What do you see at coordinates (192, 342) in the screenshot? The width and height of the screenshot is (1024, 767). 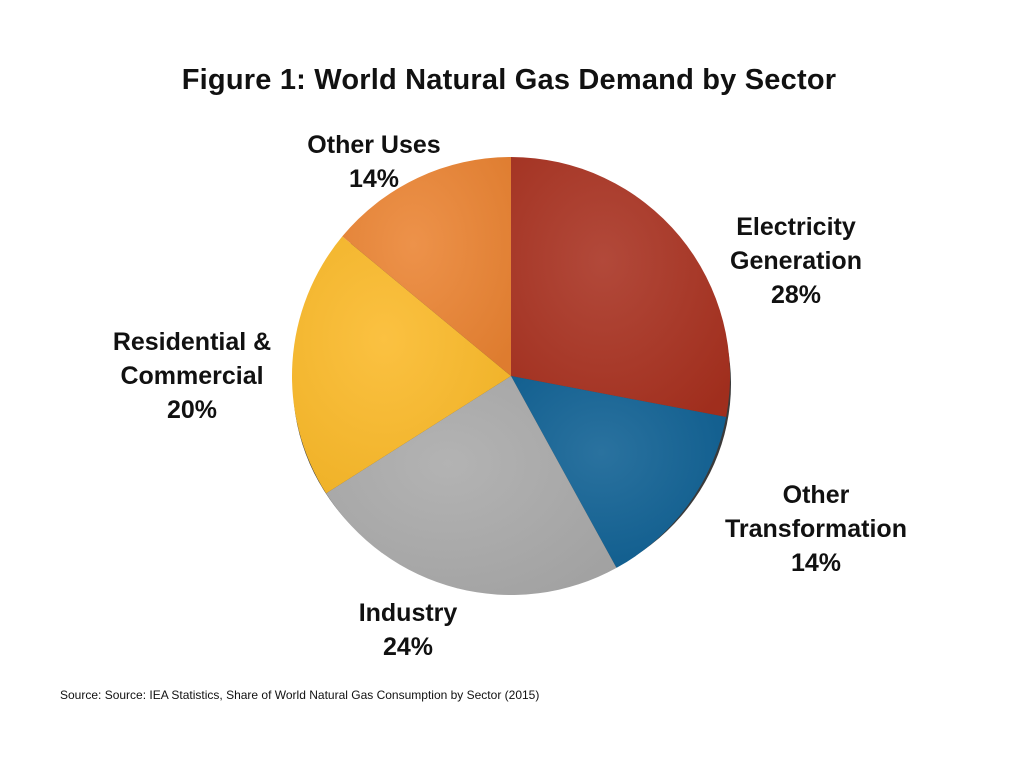 I see `label-residential-commercial-line1: Residential &` at bounding box center [192, 342].